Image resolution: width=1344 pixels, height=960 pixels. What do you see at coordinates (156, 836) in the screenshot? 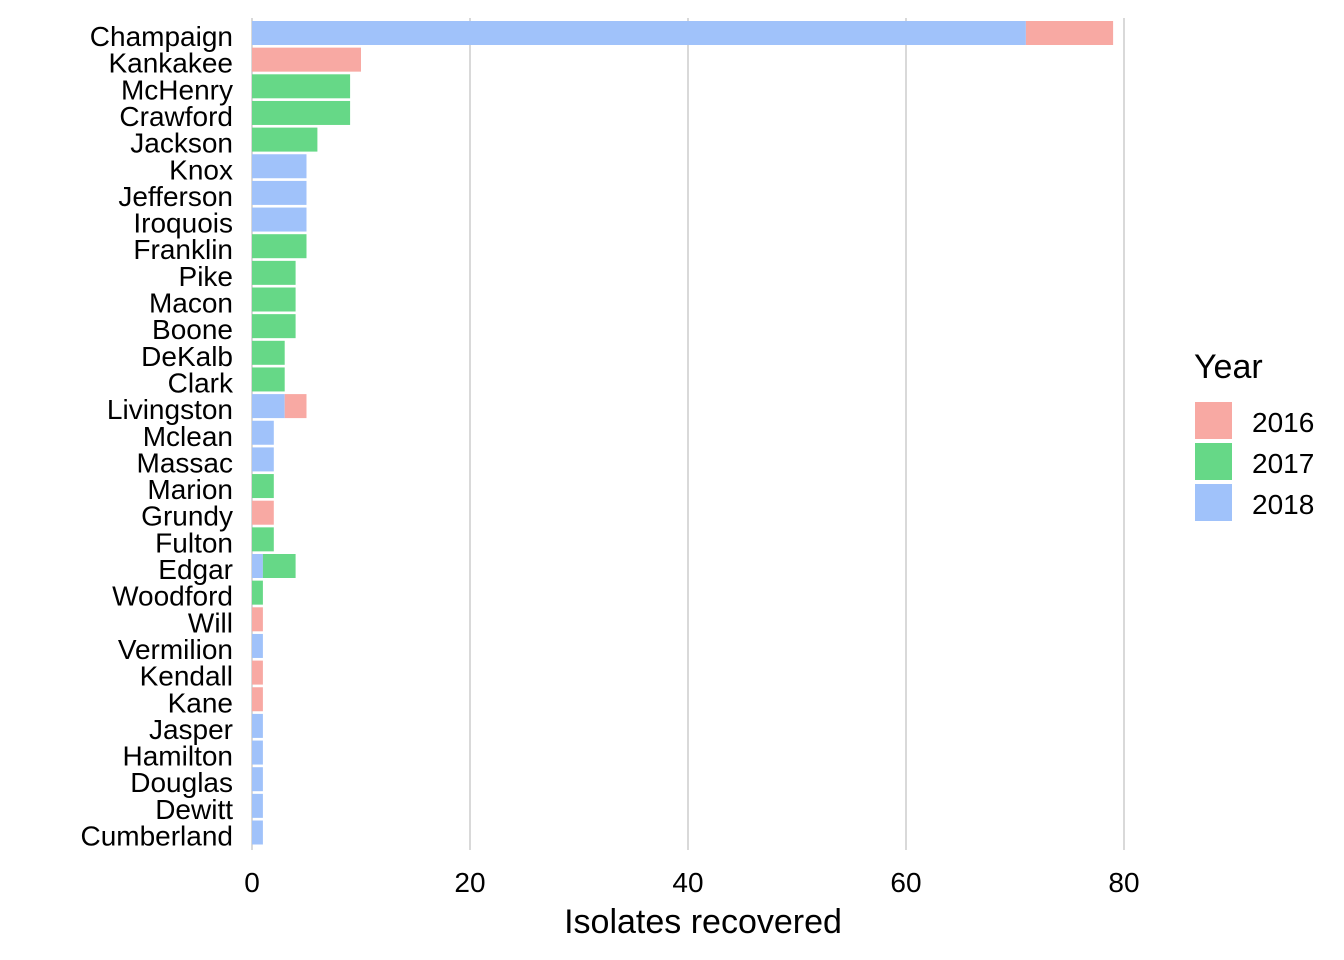
I see `y-tick-label: Cumberland` at bounding box center [156, 836].